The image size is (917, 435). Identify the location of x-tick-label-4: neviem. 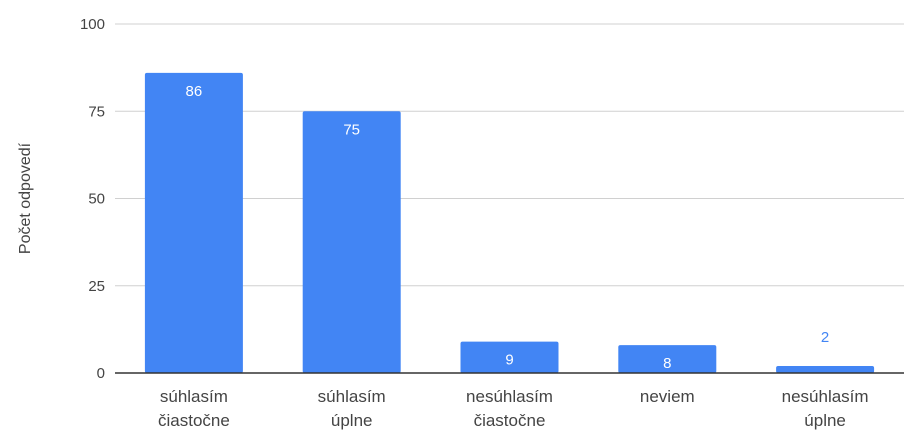
(667, 396).